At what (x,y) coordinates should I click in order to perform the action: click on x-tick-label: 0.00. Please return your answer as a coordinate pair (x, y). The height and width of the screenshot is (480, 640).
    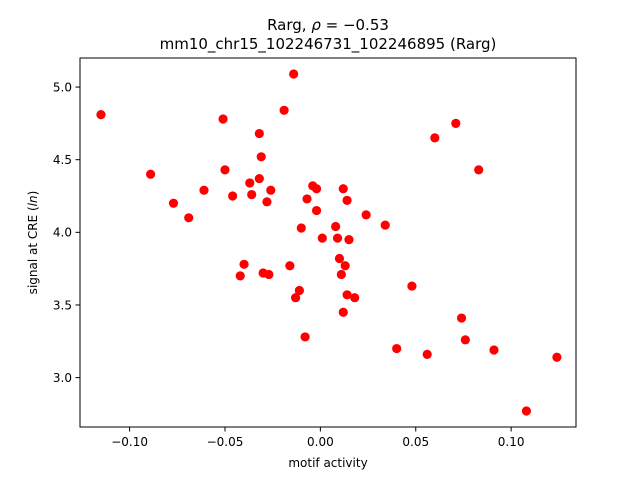
    Looking at the image, I should click on (320, 442).